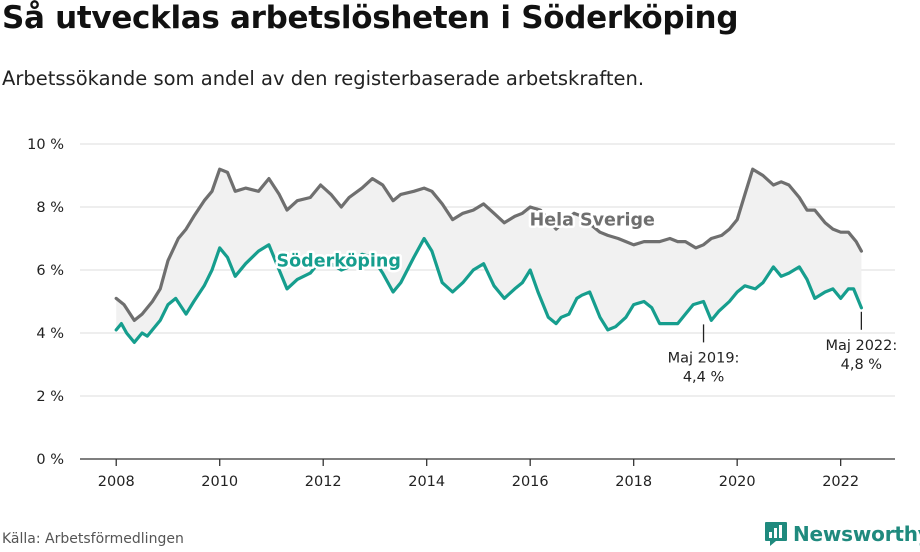 The image size is (920, 552). I want to click on x-tick-label: 2014, so click(426, 482).